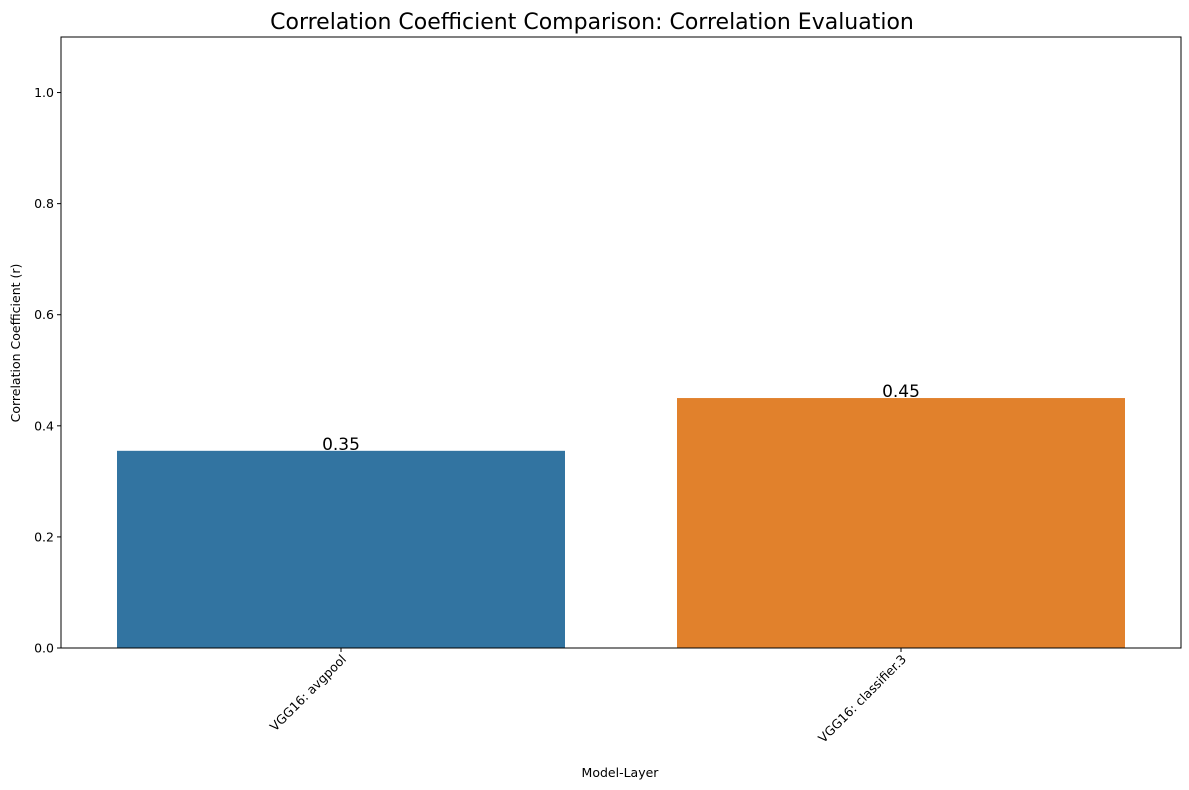  I want to click on y-tick-label: 0.4, so click(44, 425).